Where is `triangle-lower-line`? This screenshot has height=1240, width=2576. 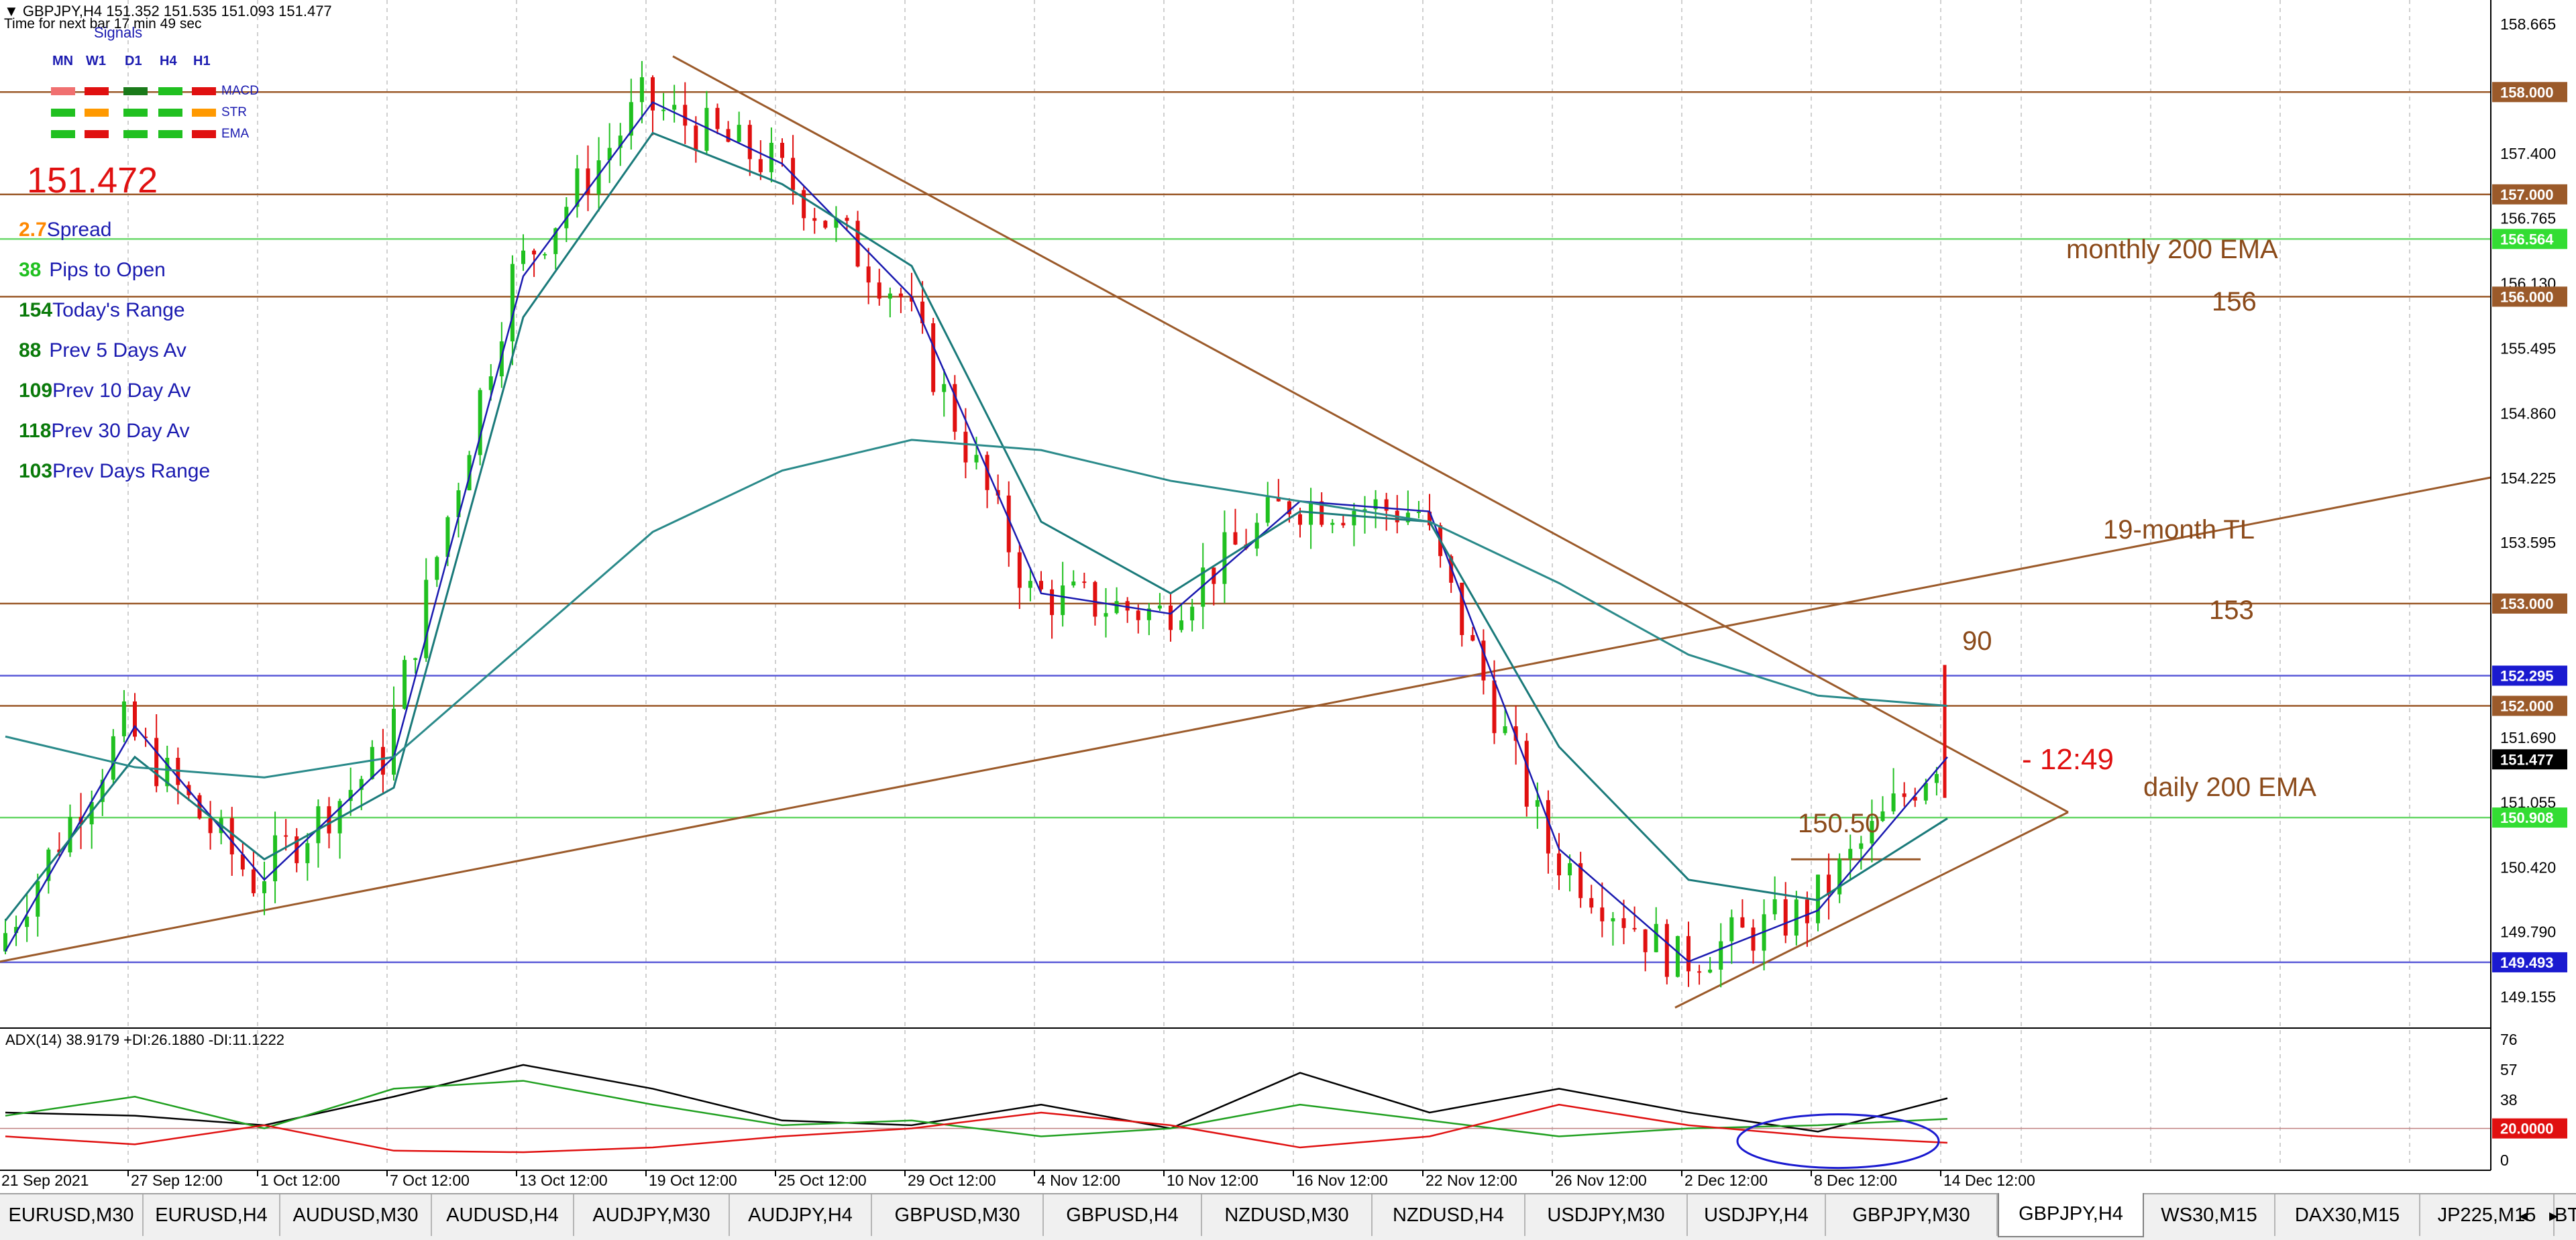
triangle-lower-line is located at coordinates (1871, 910).